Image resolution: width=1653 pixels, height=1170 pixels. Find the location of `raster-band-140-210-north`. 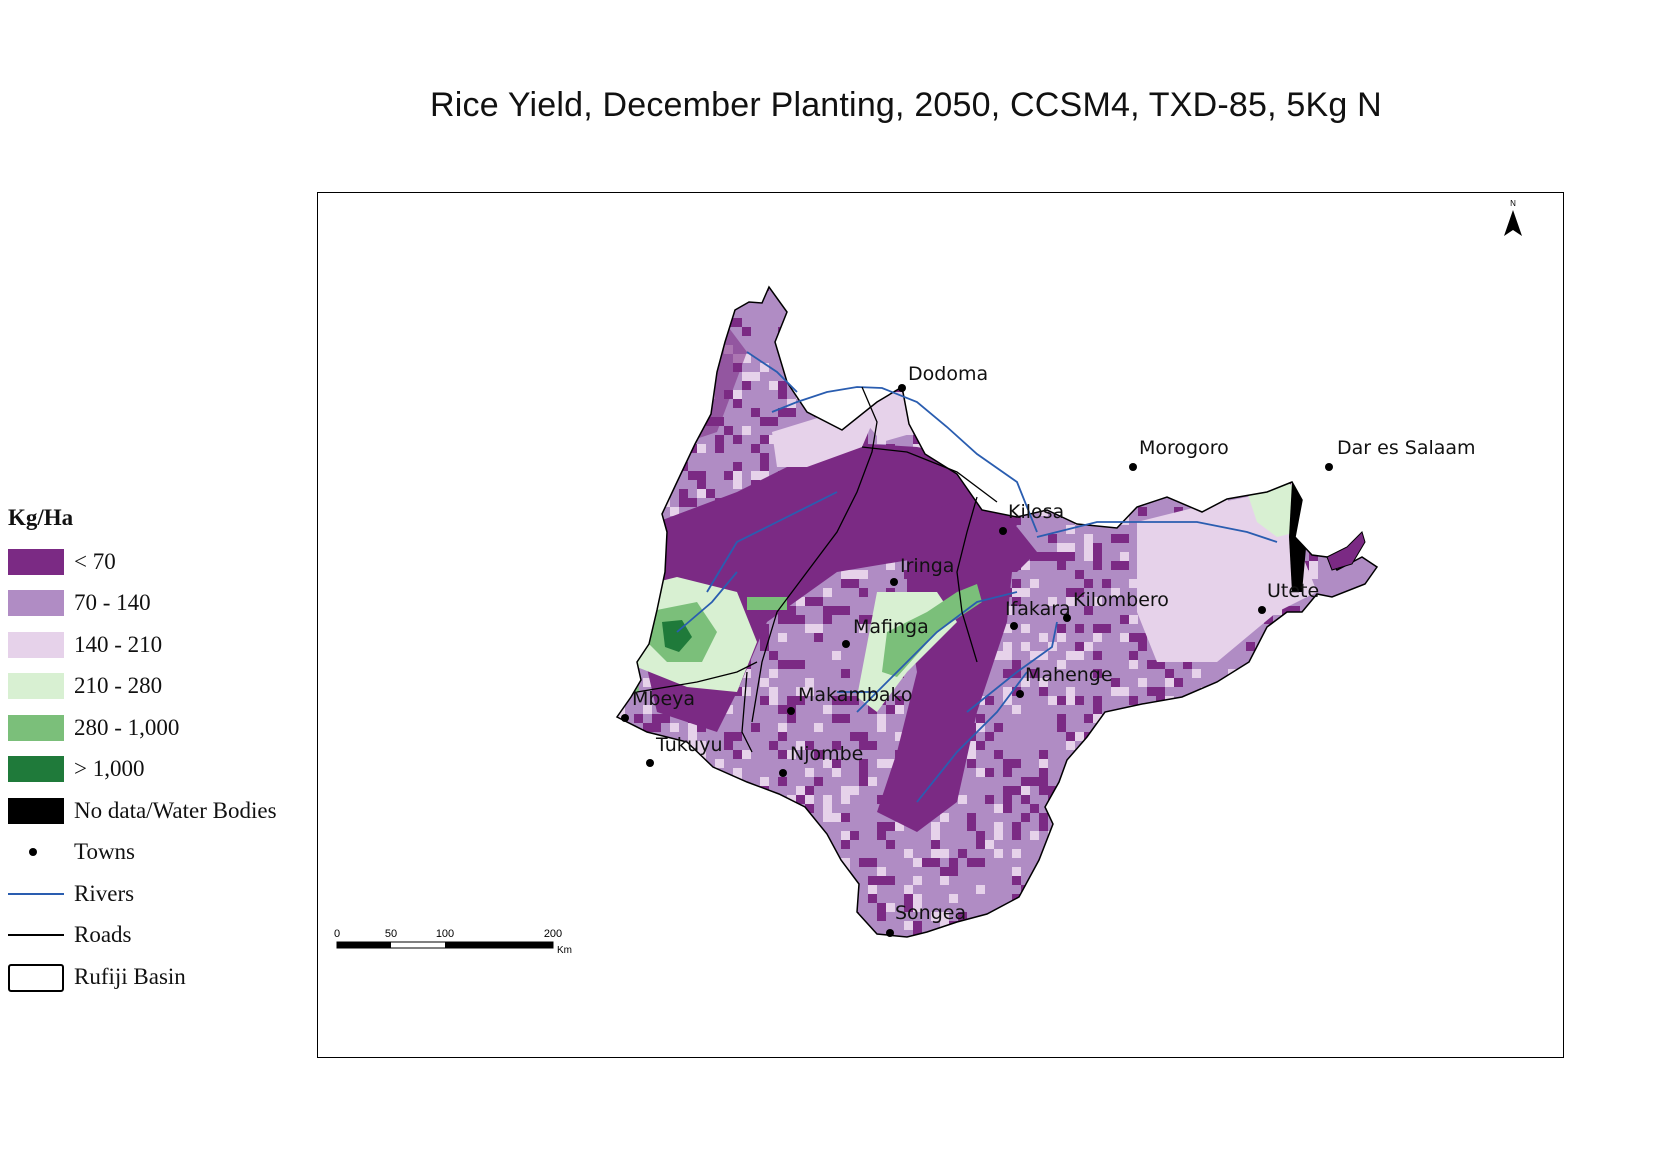

raster-band-140-210-north is located at coordinates (824, 439).